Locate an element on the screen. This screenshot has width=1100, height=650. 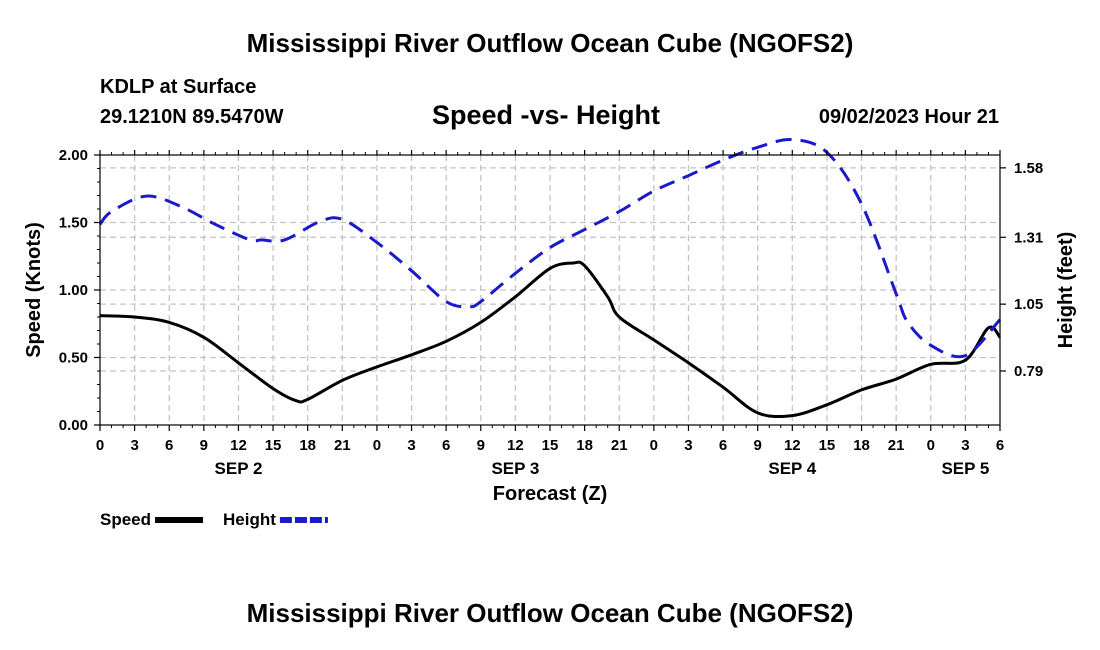
day-label: SEP 4 is located at coordinates (792, 468).